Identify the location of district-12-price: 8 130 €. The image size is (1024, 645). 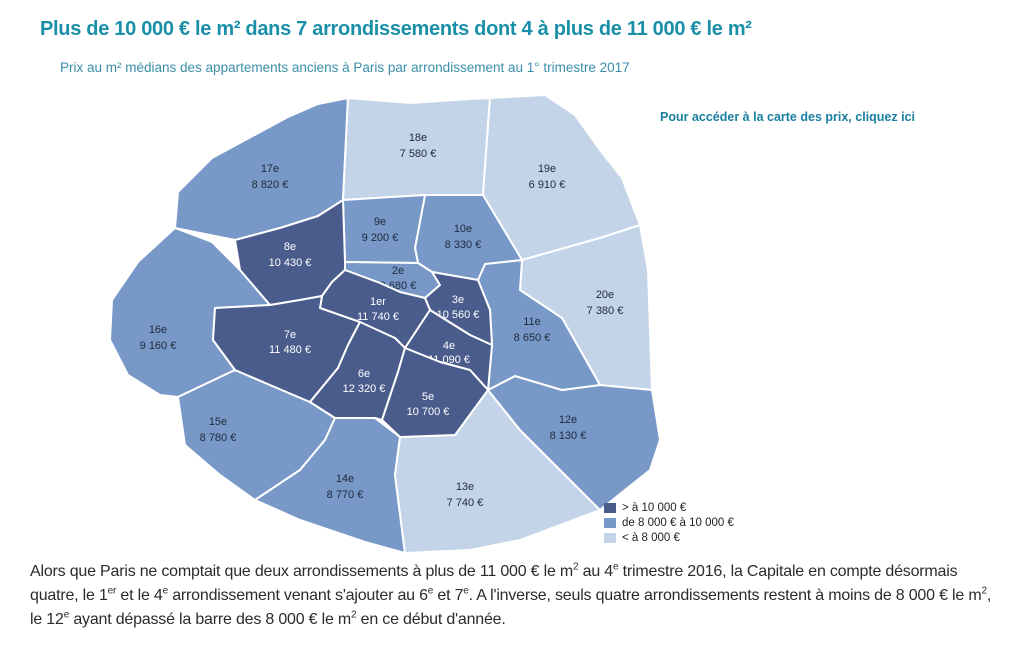
(568, 436).